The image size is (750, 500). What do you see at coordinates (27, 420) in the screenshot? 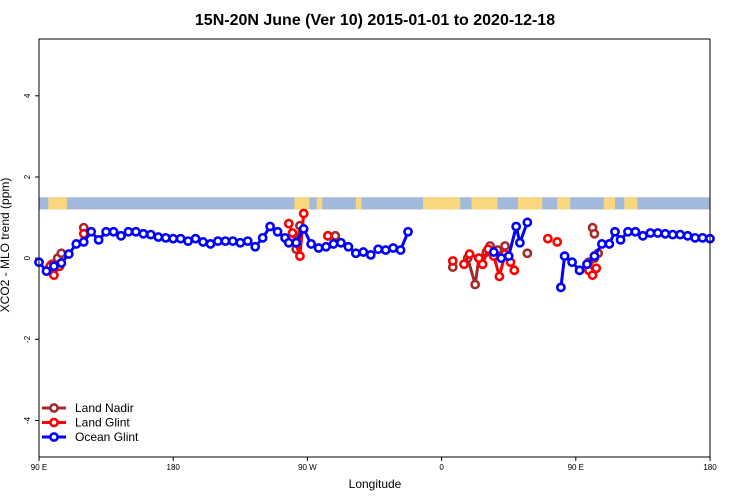
I see `y-tick-label: -4` at bounding box center [27, 420].